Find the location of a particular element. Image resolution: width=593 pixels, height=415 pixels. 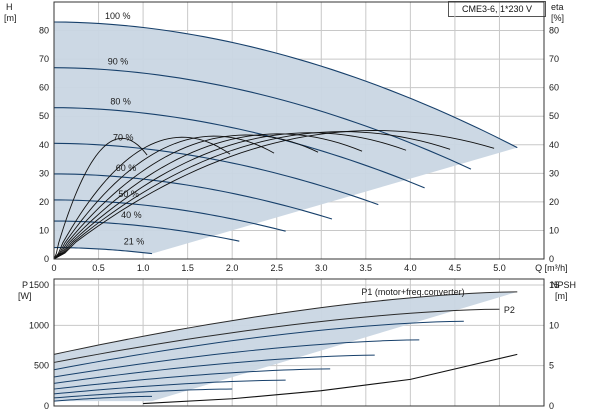

speed-curve-label: 70 % is located at coordinates (123, 137).